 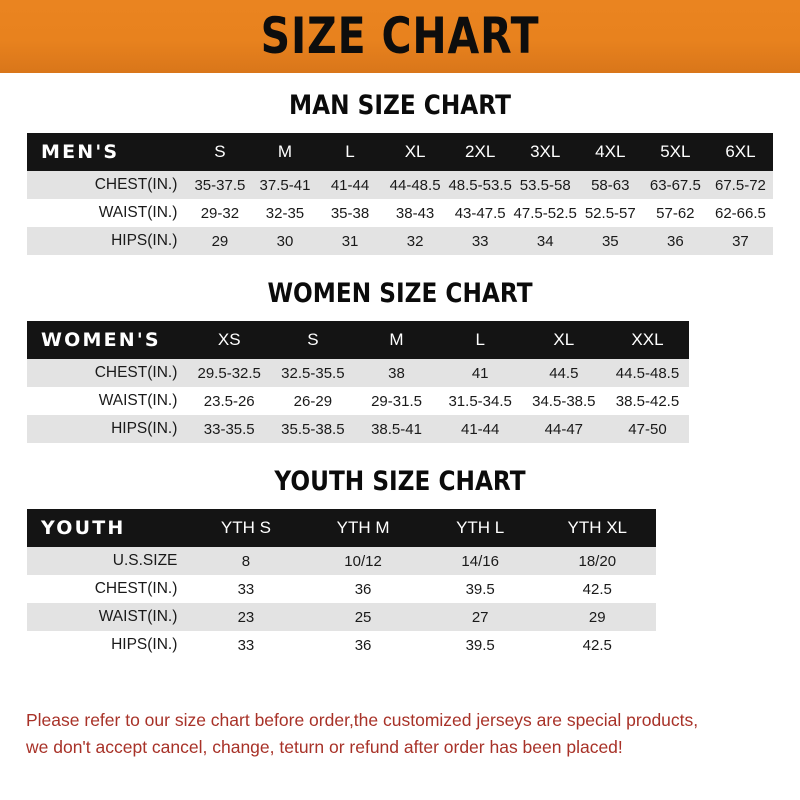 What do you see at coordinates (107, 401) in the screenshot?
I see `row-label: WAIST(IN.)` at bounding box center [107, 401].